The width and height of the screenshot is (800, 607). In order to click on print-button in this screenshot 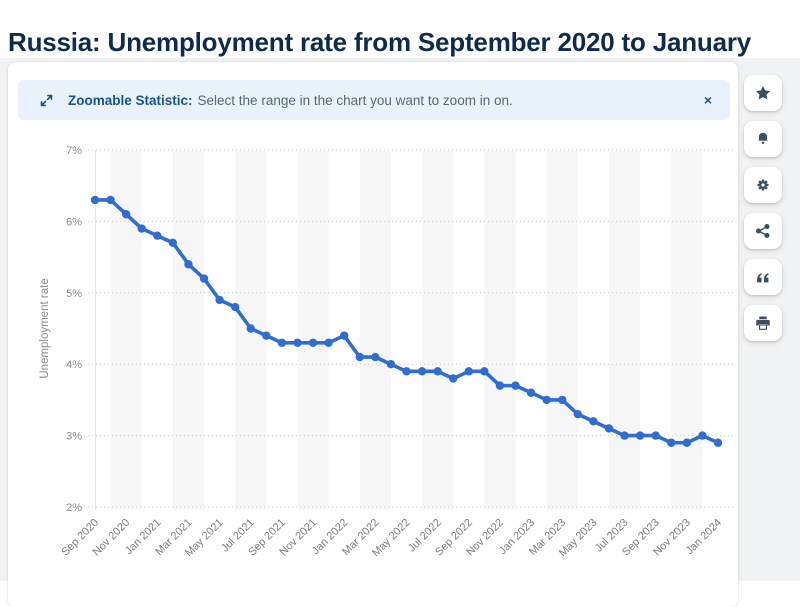, I will do `click(763, 323)`.